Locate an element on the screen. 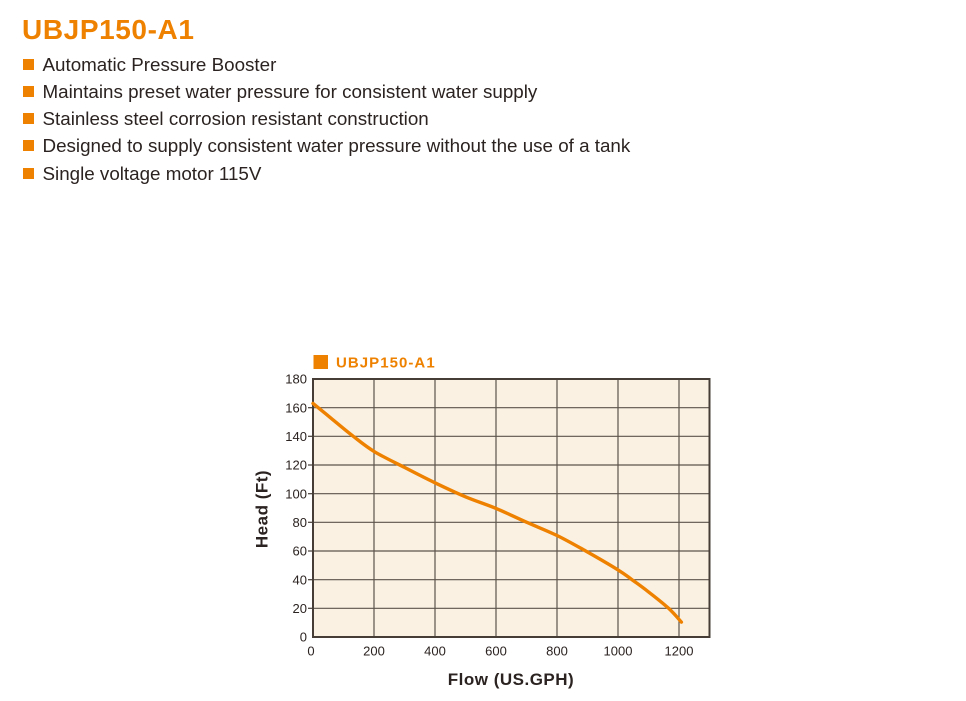 This screenshot has height=701, width=966. svg-text: 600 is located at coordinates (496, 651).